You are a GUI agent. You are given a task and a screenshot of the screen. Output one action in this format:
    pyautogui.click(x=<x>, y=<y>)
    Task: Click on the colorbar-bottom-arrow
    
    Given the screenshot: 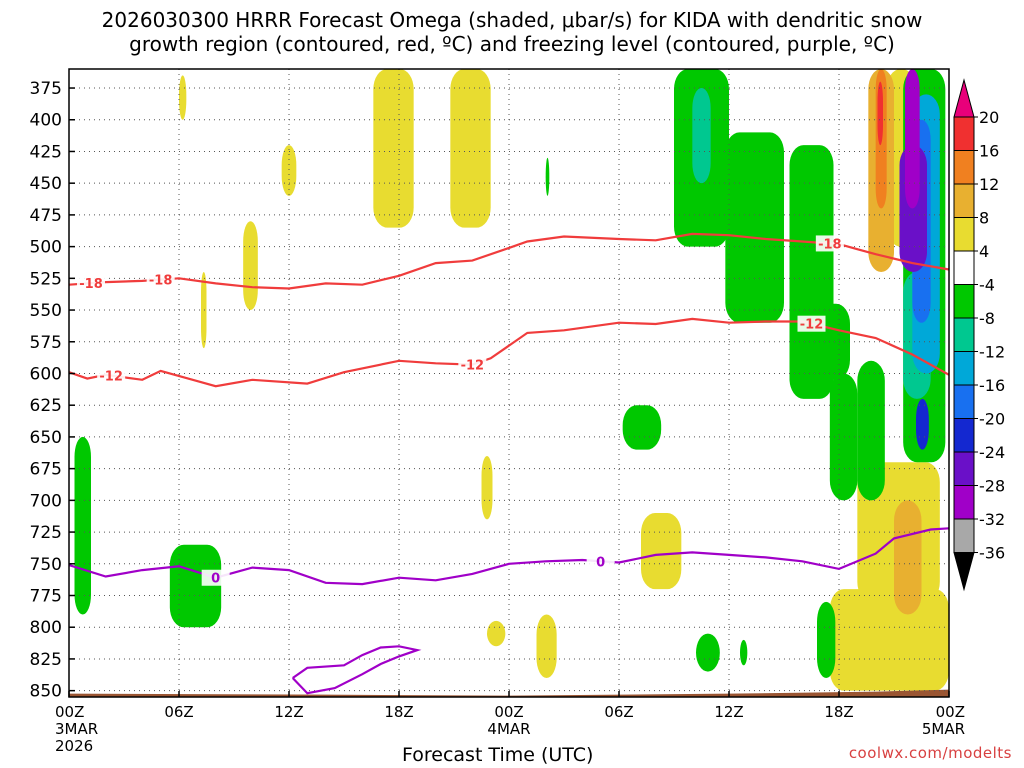 What is the action you would take?
    pyautogui.click(x=964, y=572)
    